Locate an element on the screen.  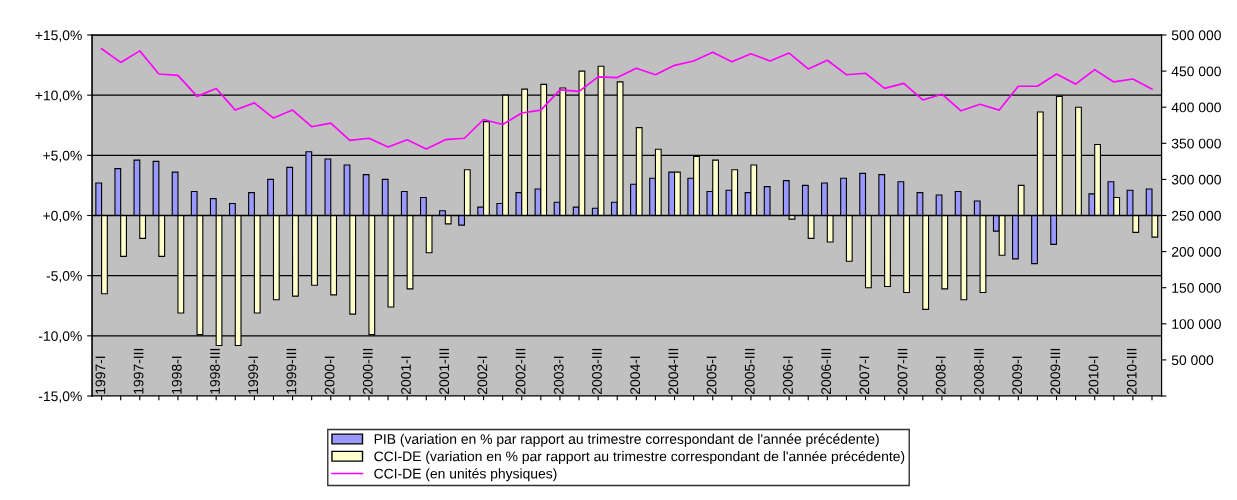
x-tick-label: 2006-I is located at coordinates (788, 375).